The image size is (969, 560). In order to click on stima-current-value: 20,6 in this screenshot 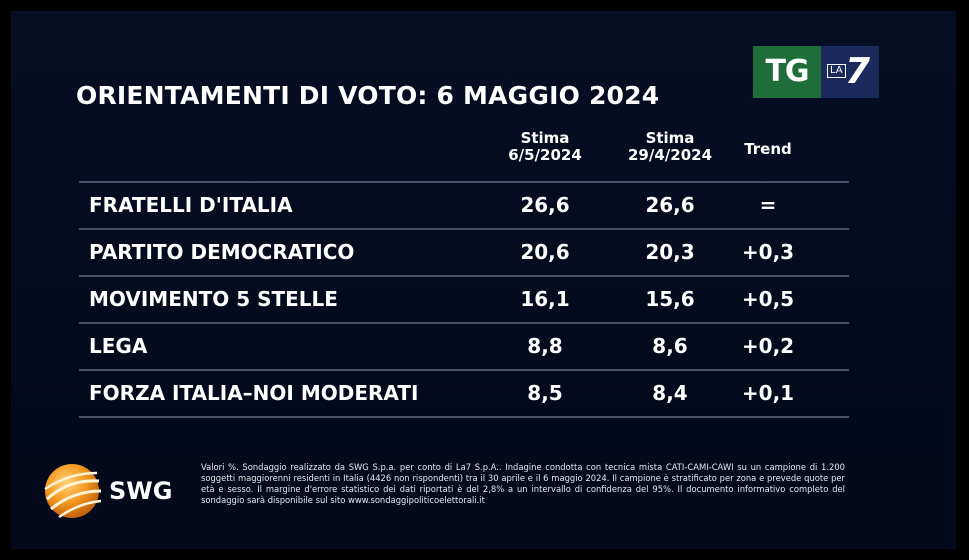, I will do `click(545, 252)`.